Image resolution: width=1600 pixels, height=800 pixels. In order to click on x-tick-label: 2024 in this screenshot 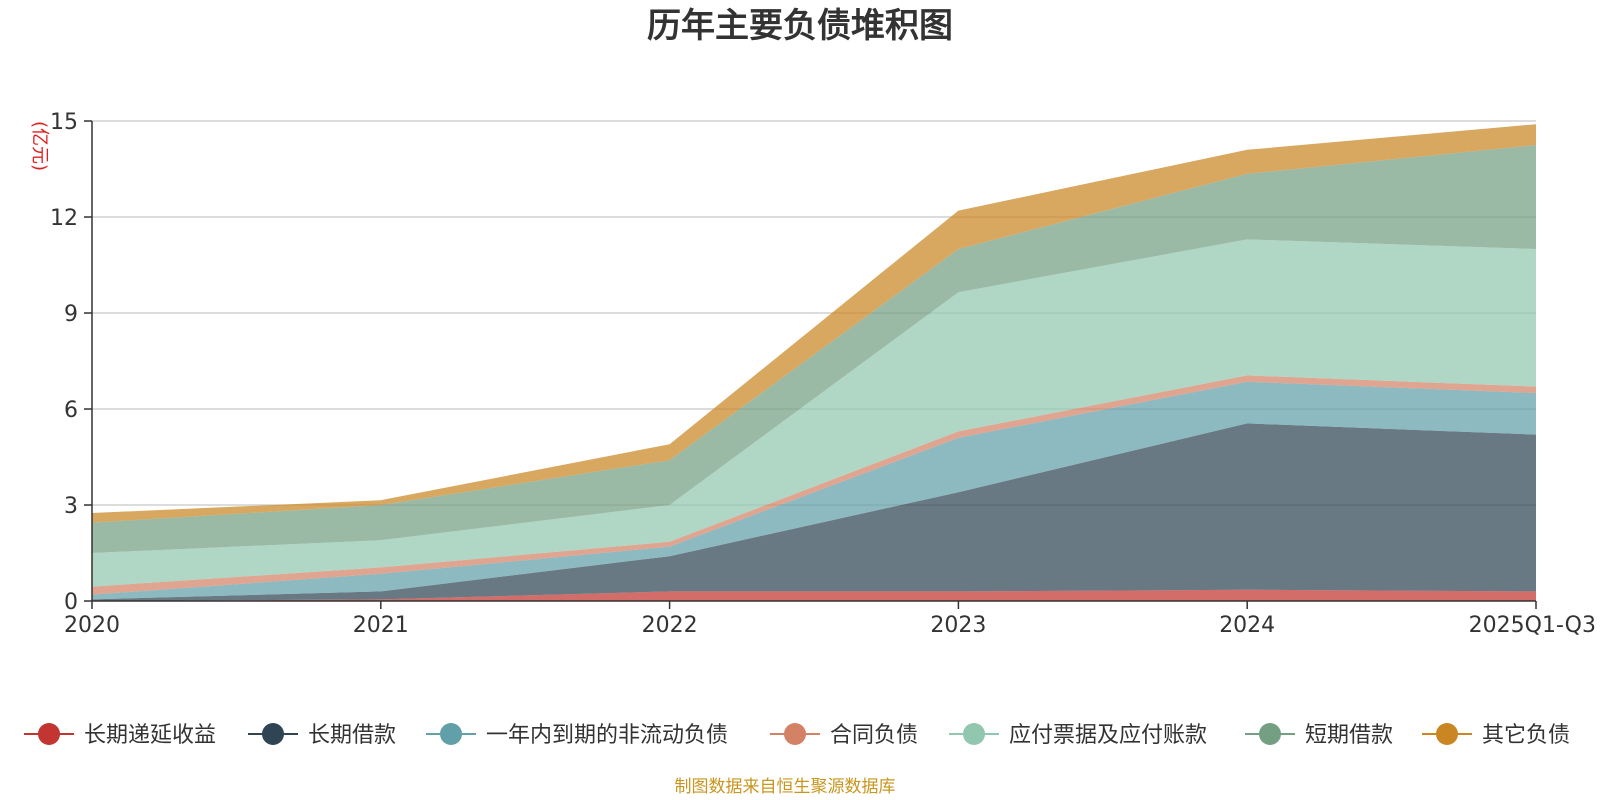, I will do `click(1247, 625)`.